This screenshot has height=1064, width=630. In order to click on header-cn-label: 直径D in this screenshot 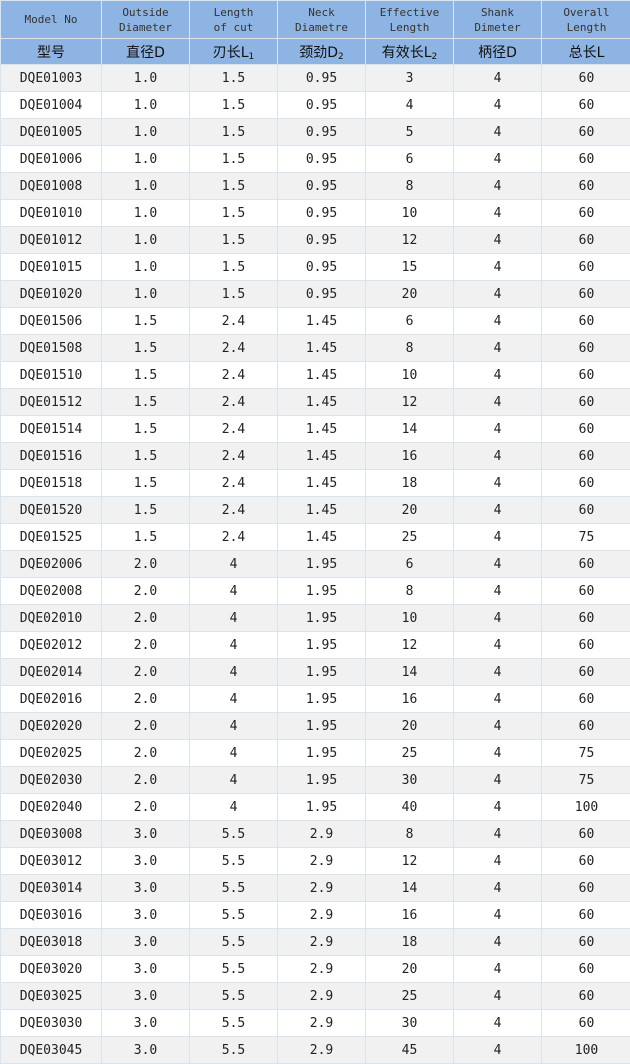, I will do `click(145, 52)`.